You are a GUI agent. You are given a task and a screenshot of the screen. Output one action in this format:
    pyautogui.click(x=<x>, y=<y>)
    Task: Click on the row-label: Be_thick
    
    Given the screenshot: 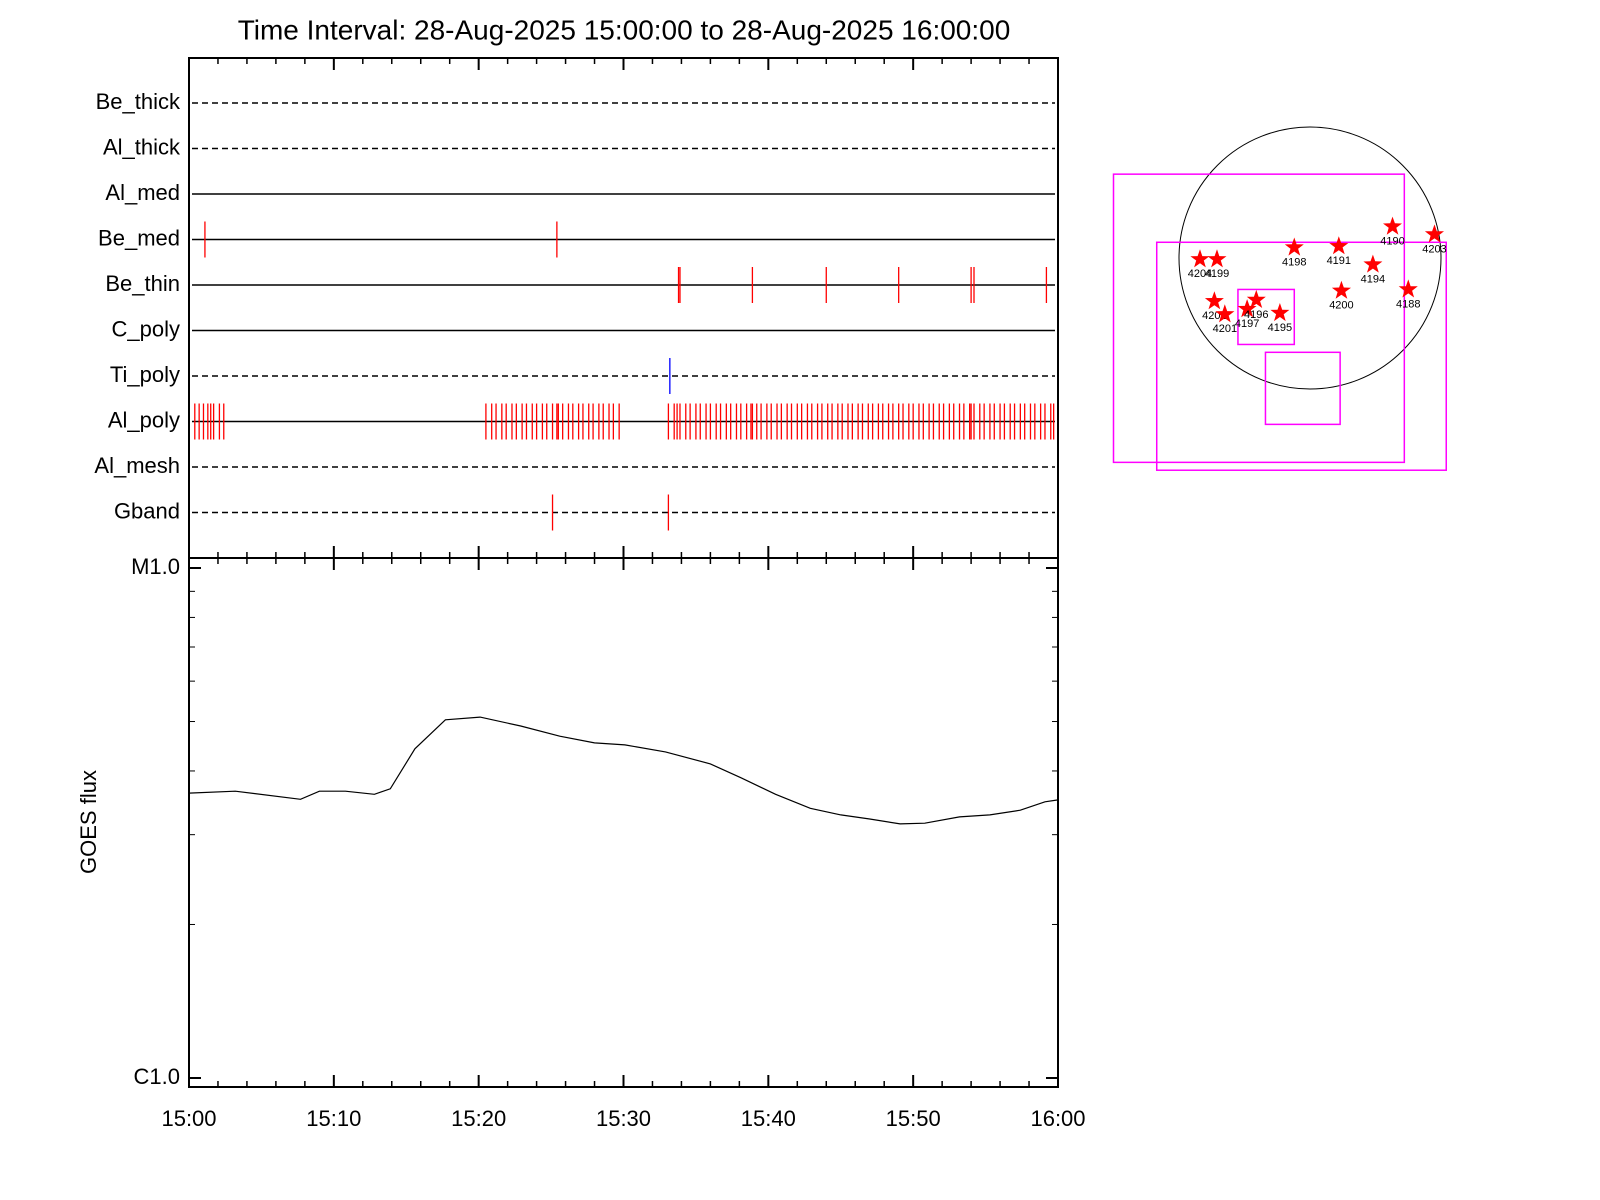 What is the action you would take?
    pyautogui.click(x=138, y=101)
    